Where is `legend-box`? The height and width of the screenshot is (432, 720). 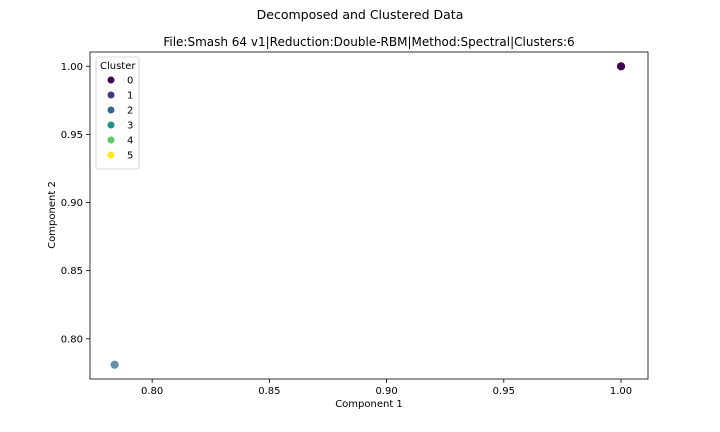 legend-box is located at coordinates (117, 113).